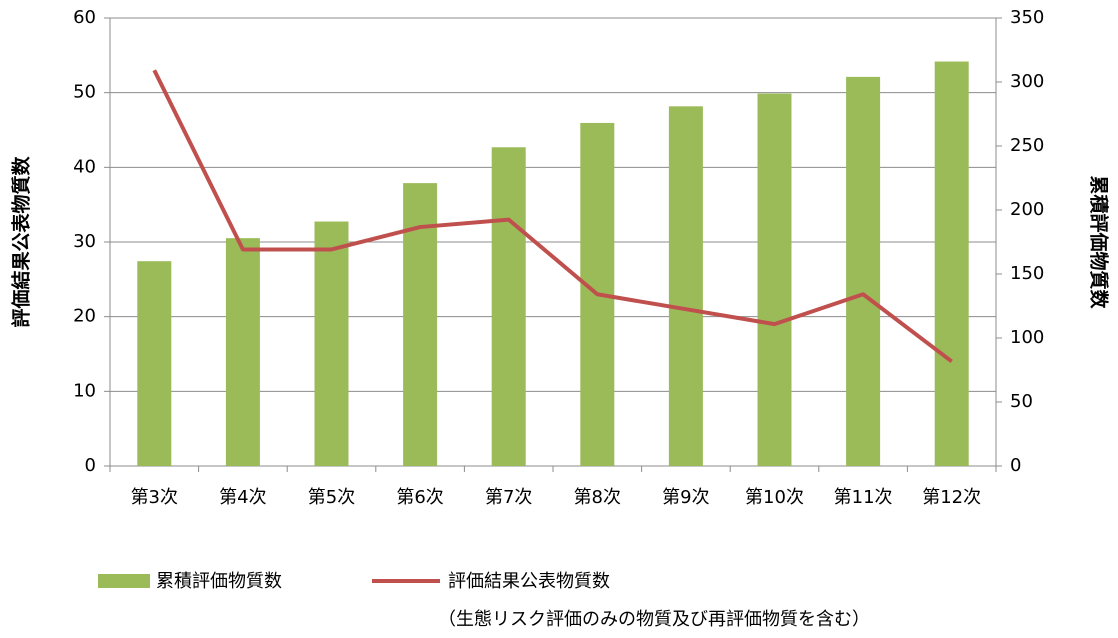 Image resolution: width=1118 pixels, height=638 pixels. Describe the element at coordinates (84, 166) in the screenshot. I see `y-tick-label: 40` at that location.